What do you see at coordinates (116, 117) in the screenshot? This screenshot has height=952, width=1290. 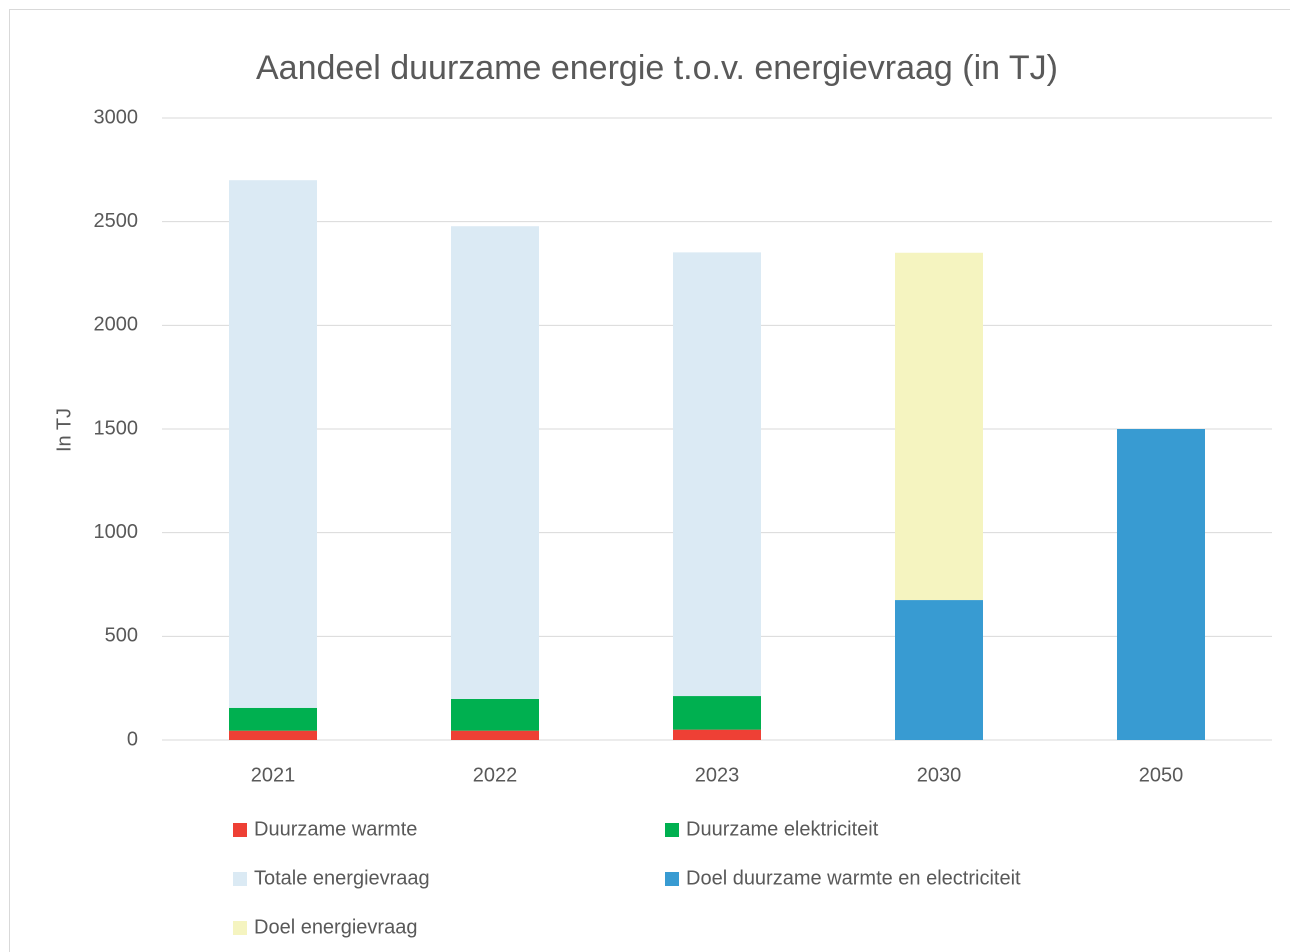 I see `y-tick-label: 3000` at bounding box center [116, 117].